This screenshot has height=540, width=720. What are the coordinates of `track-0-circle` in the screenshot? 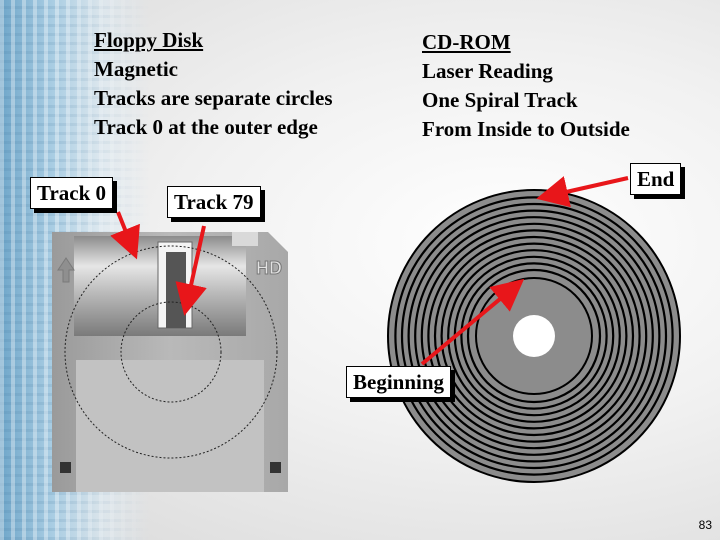 It's located at (171, 352).